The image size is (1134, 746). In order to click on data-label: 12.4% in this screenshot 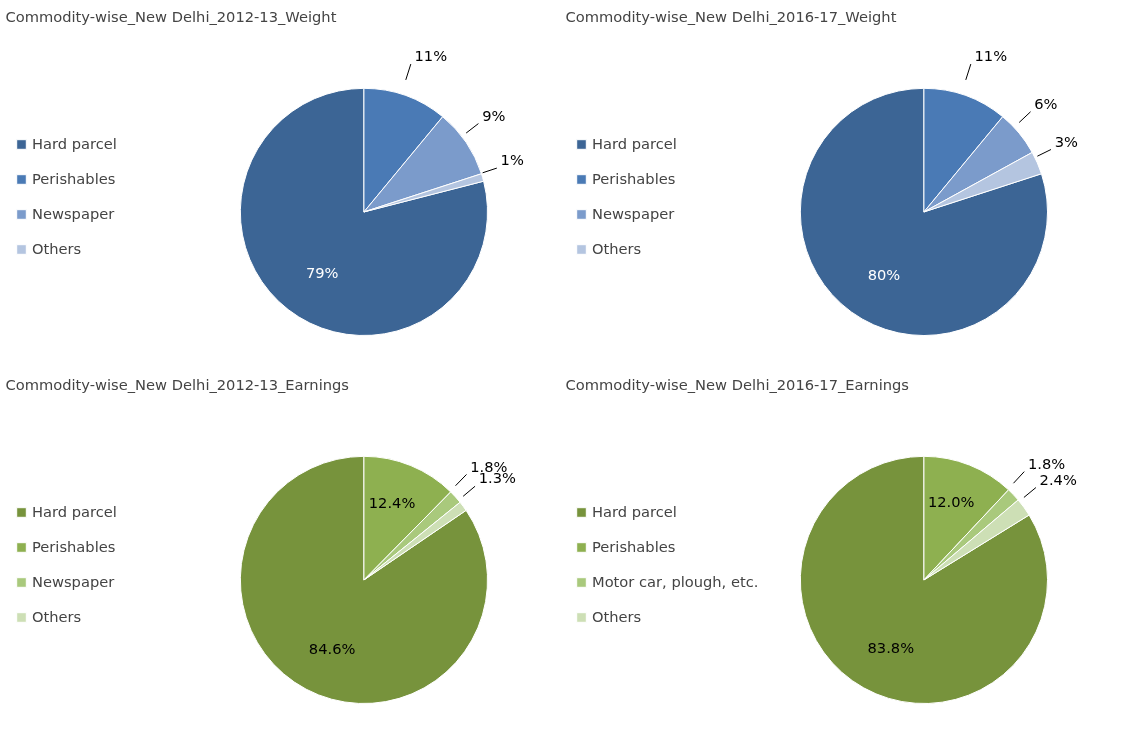, I will do `click(392, 502)`.